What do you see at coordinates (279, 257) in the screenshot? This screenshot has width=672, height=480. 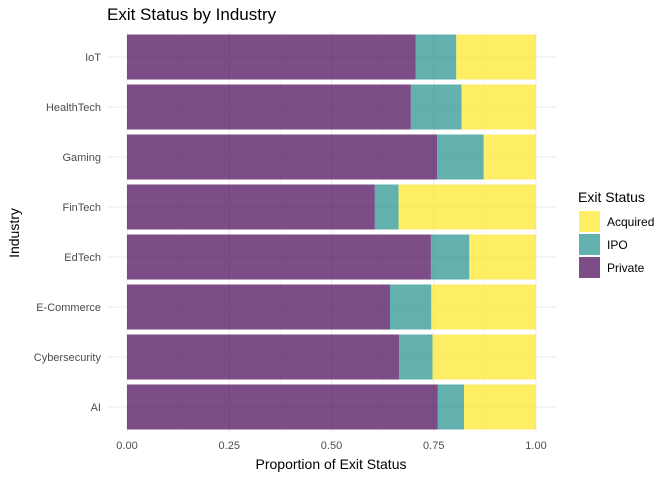 I see `bar-edtech-private` at bounding box center [279, 257].